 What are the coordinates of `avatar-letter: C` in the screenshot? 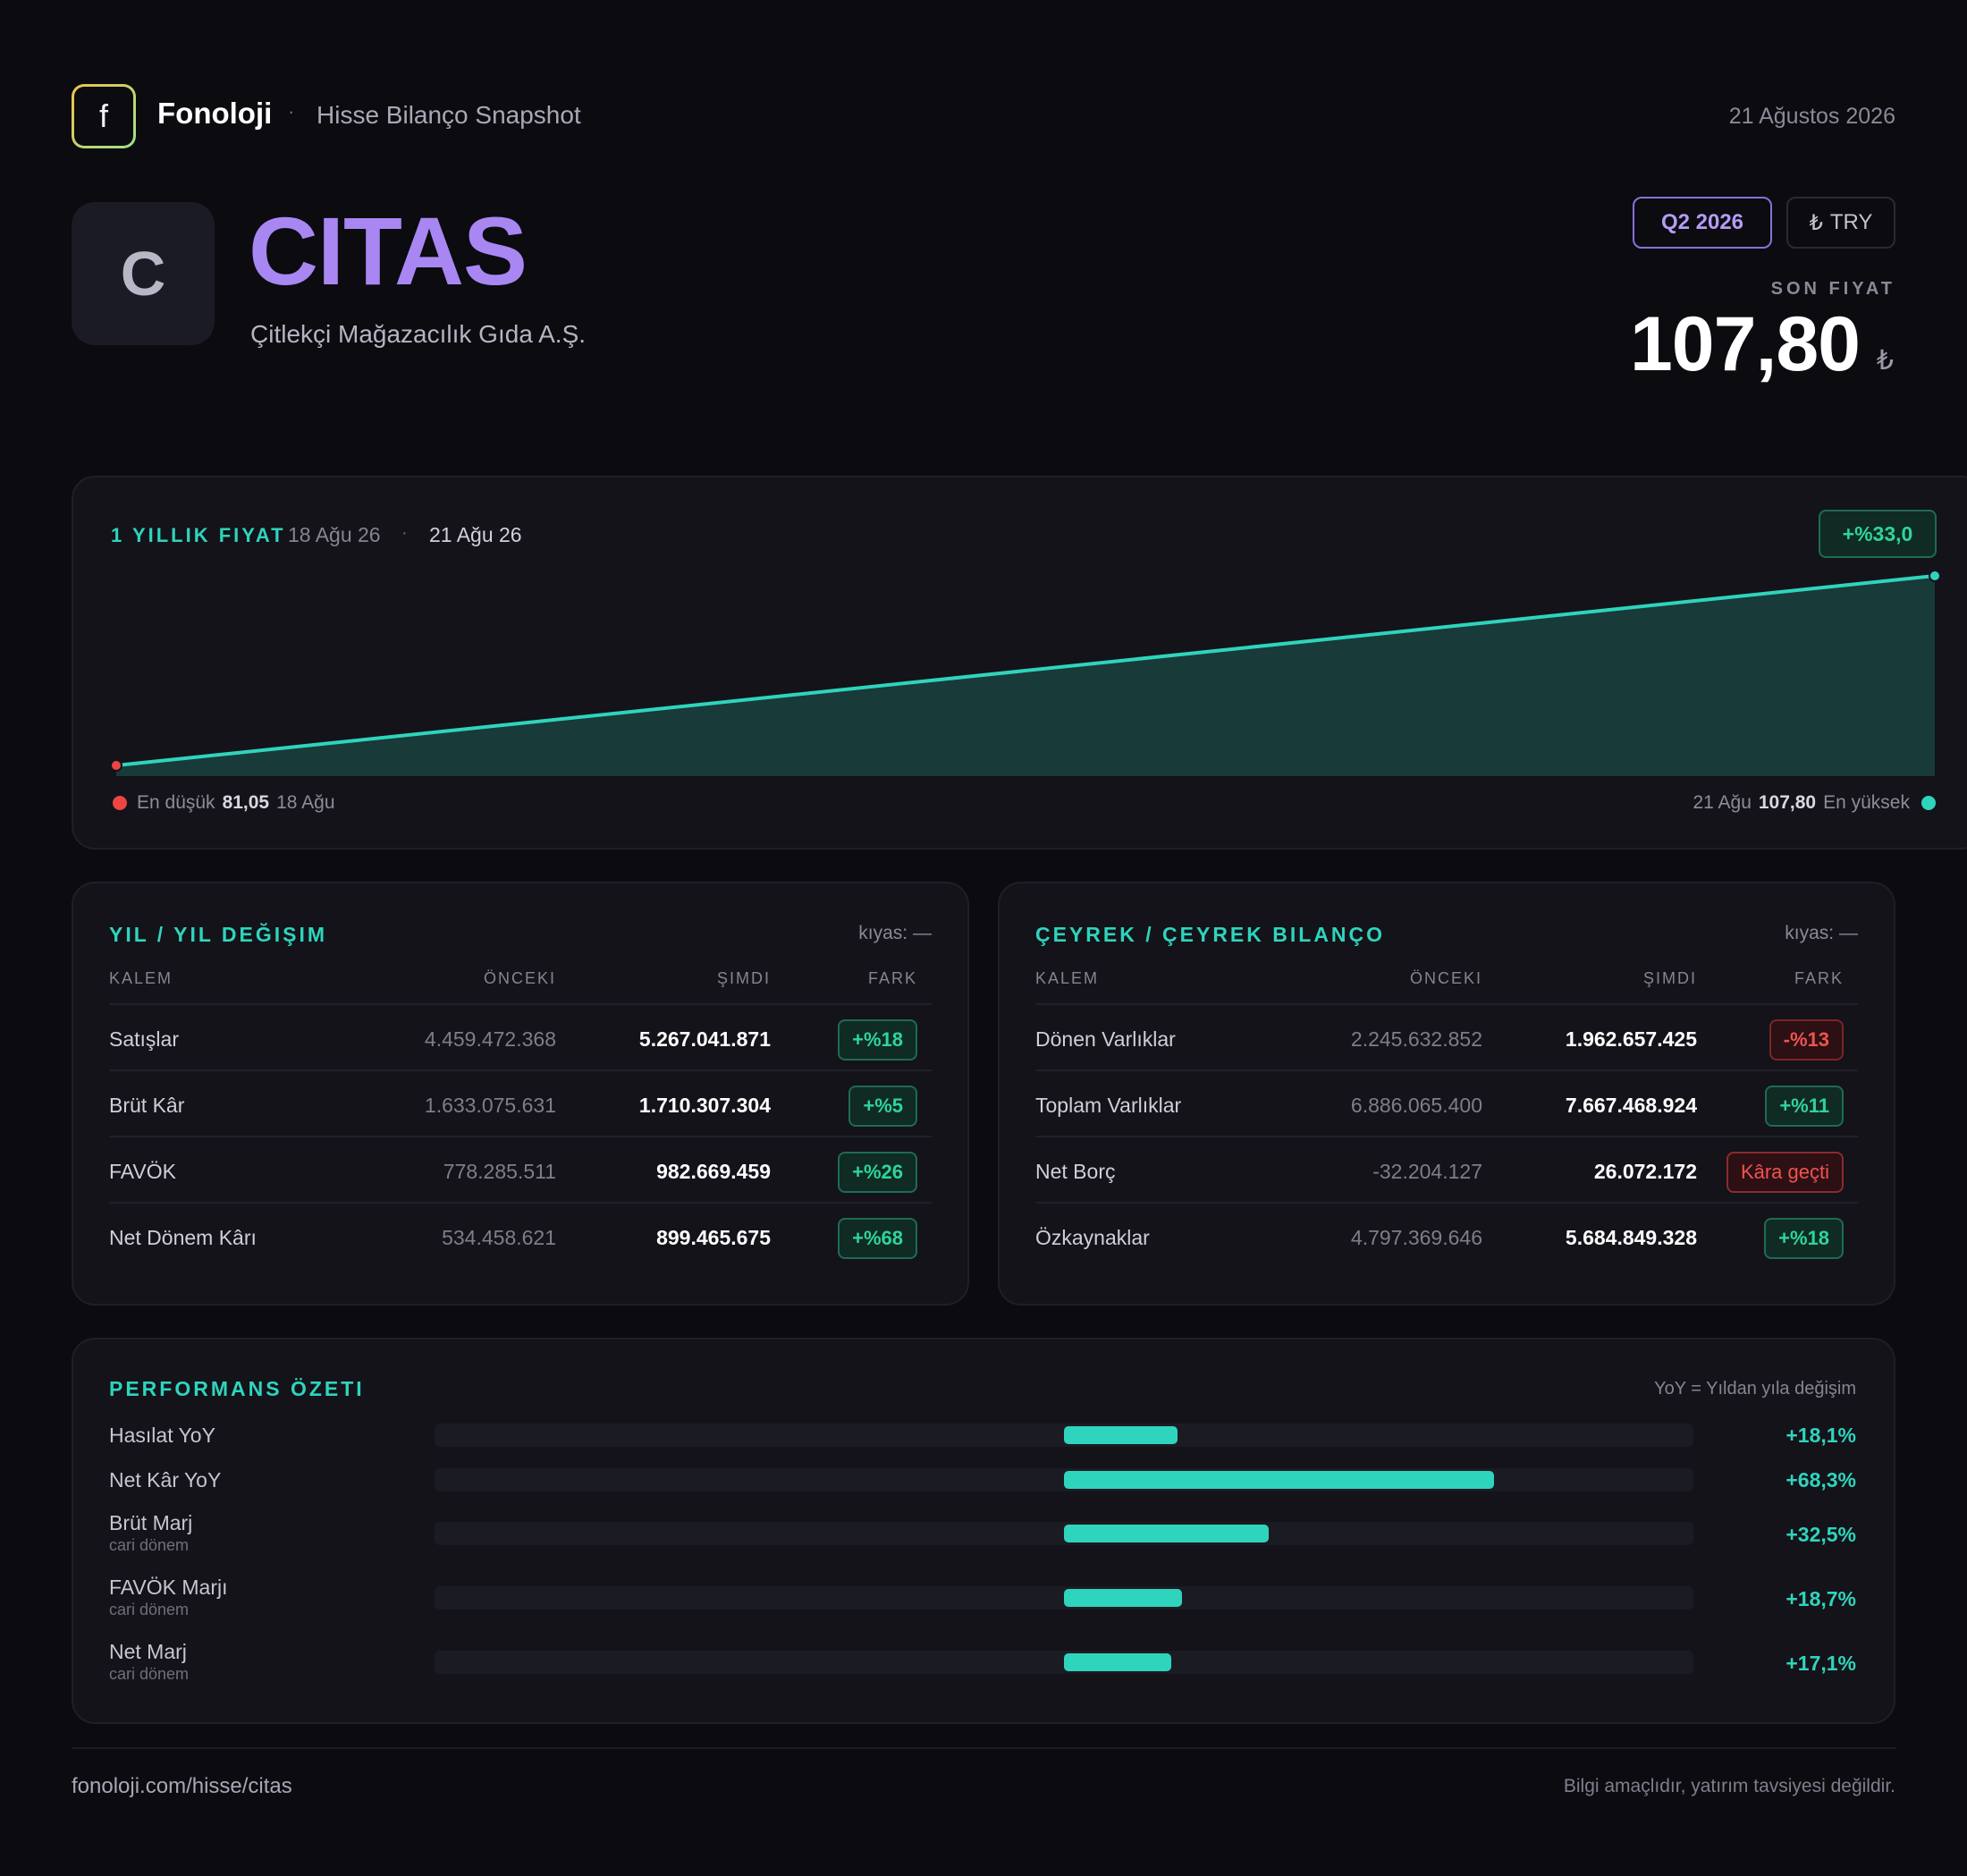 It's located at (143, 274).